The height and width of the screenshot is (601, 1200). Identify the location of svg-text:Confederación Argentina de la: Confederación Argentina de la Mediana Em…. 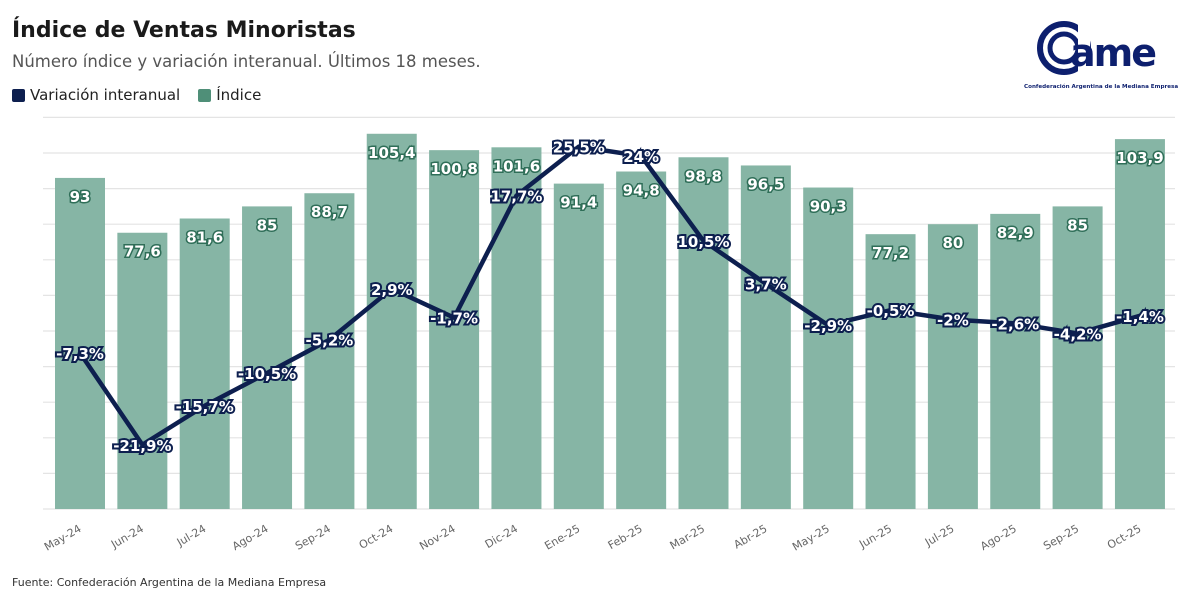
(1101, 86).